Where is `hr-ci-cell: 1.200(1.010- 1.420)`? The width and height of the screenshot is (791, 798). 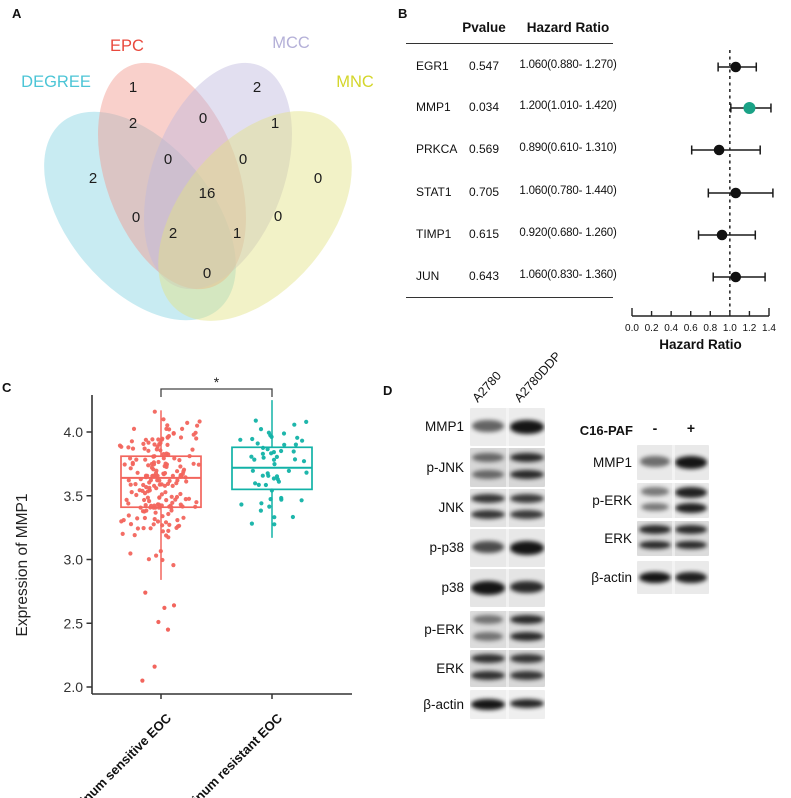
hr-ci-cell: 1.200(1.010- 1.420) is located at coordinates (568, 106).